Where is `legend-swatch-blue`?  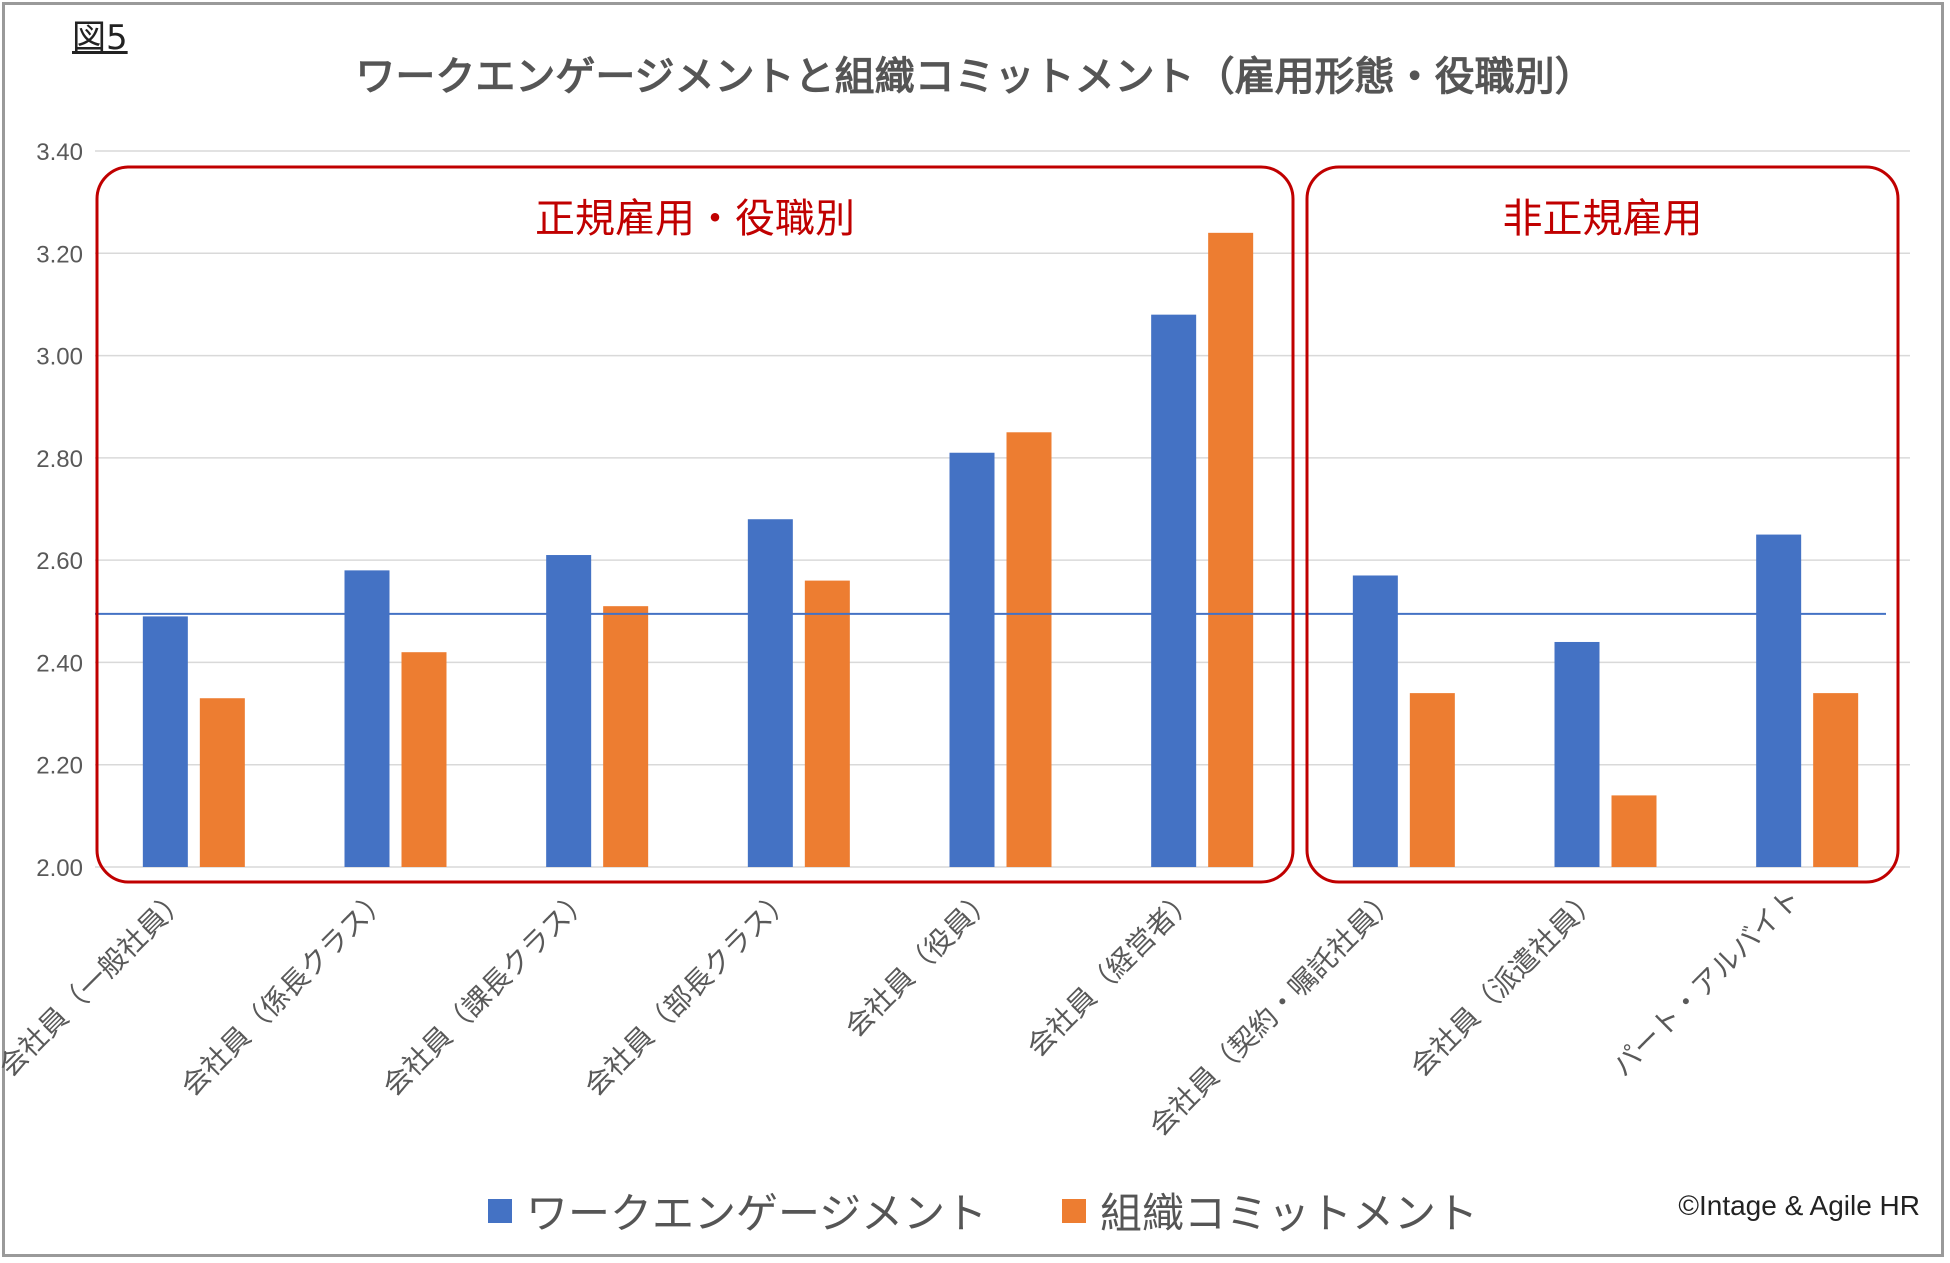 legend-swatch-blue is located at coordinates (500, 1210).